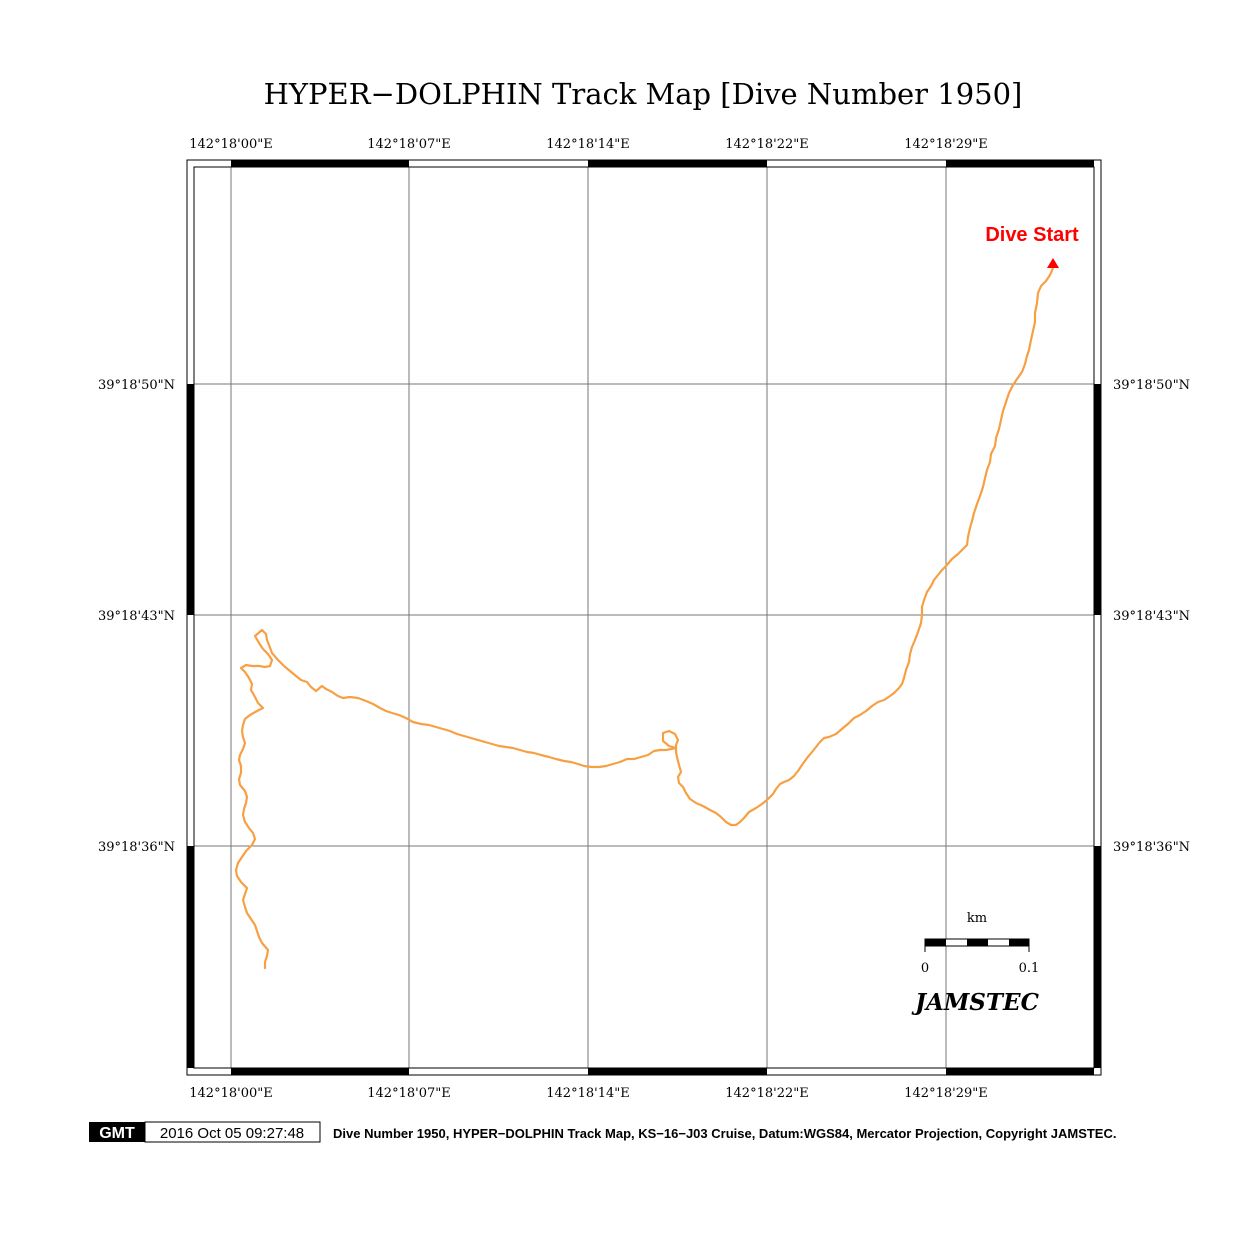 This screenshot has width=1239, height=1239. I want to click on scale-bar: km 0 0.1, so click(980, 943).